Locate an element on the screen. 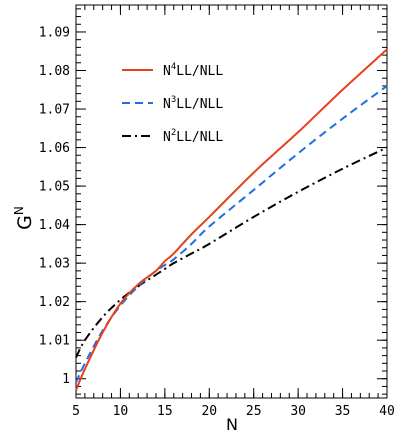 The width and height of the screenshot is (409, 436). legend-label-sup: 4 is located at coordinates (173, 67).